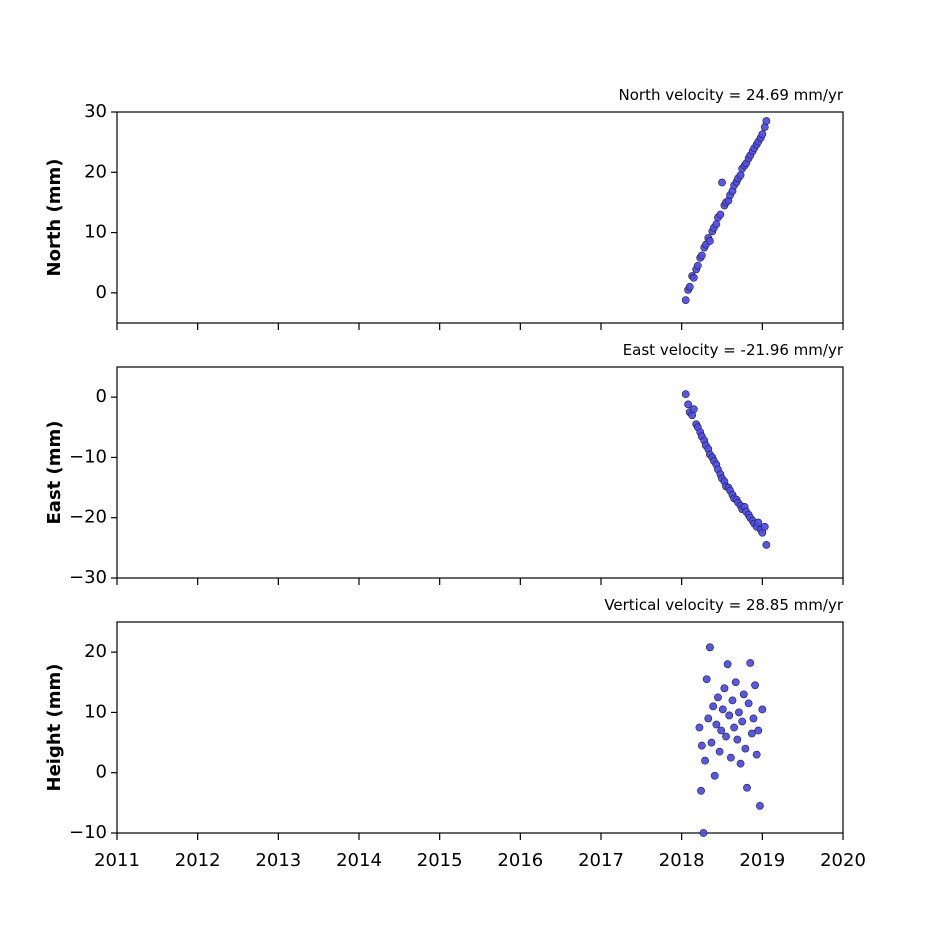  Describe the element at coordinates (54, 473) in the screenshot. I see `y-axis-label: East (mm)` at that location.